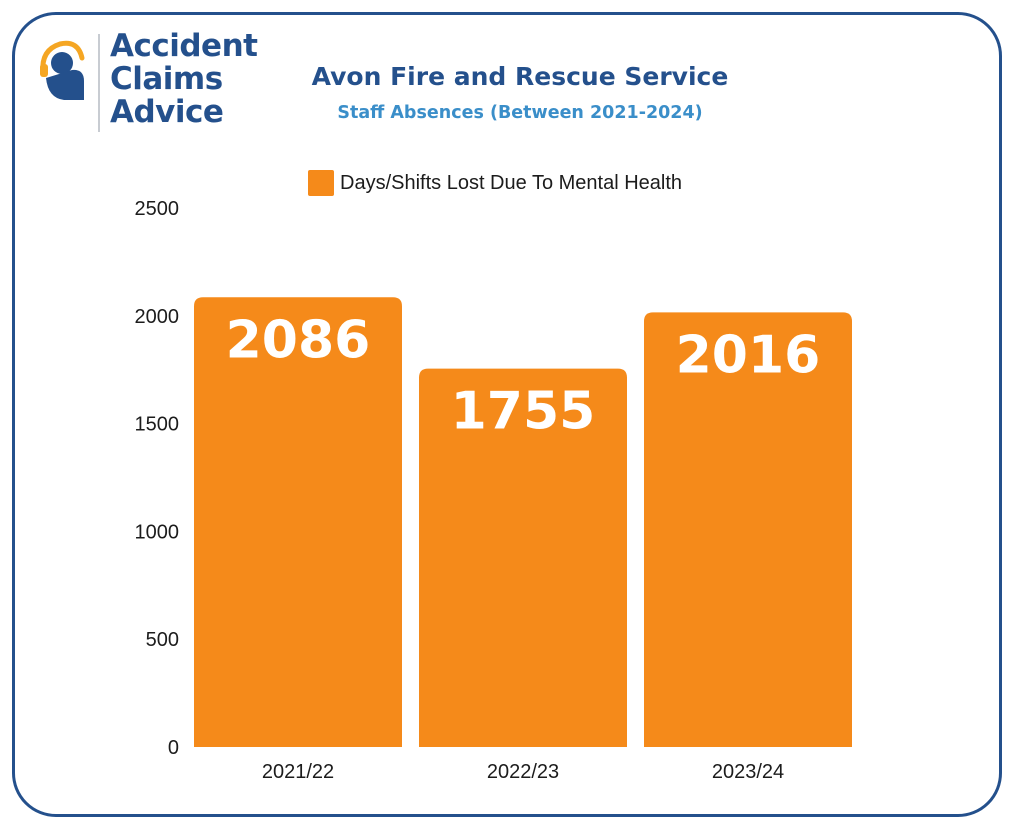 This screenshot has width=1024, height=833. What do you see at coordinates (173, 748) in the screenshot?
I see `y-tick-label: 0` at bounding box center [173, 748].